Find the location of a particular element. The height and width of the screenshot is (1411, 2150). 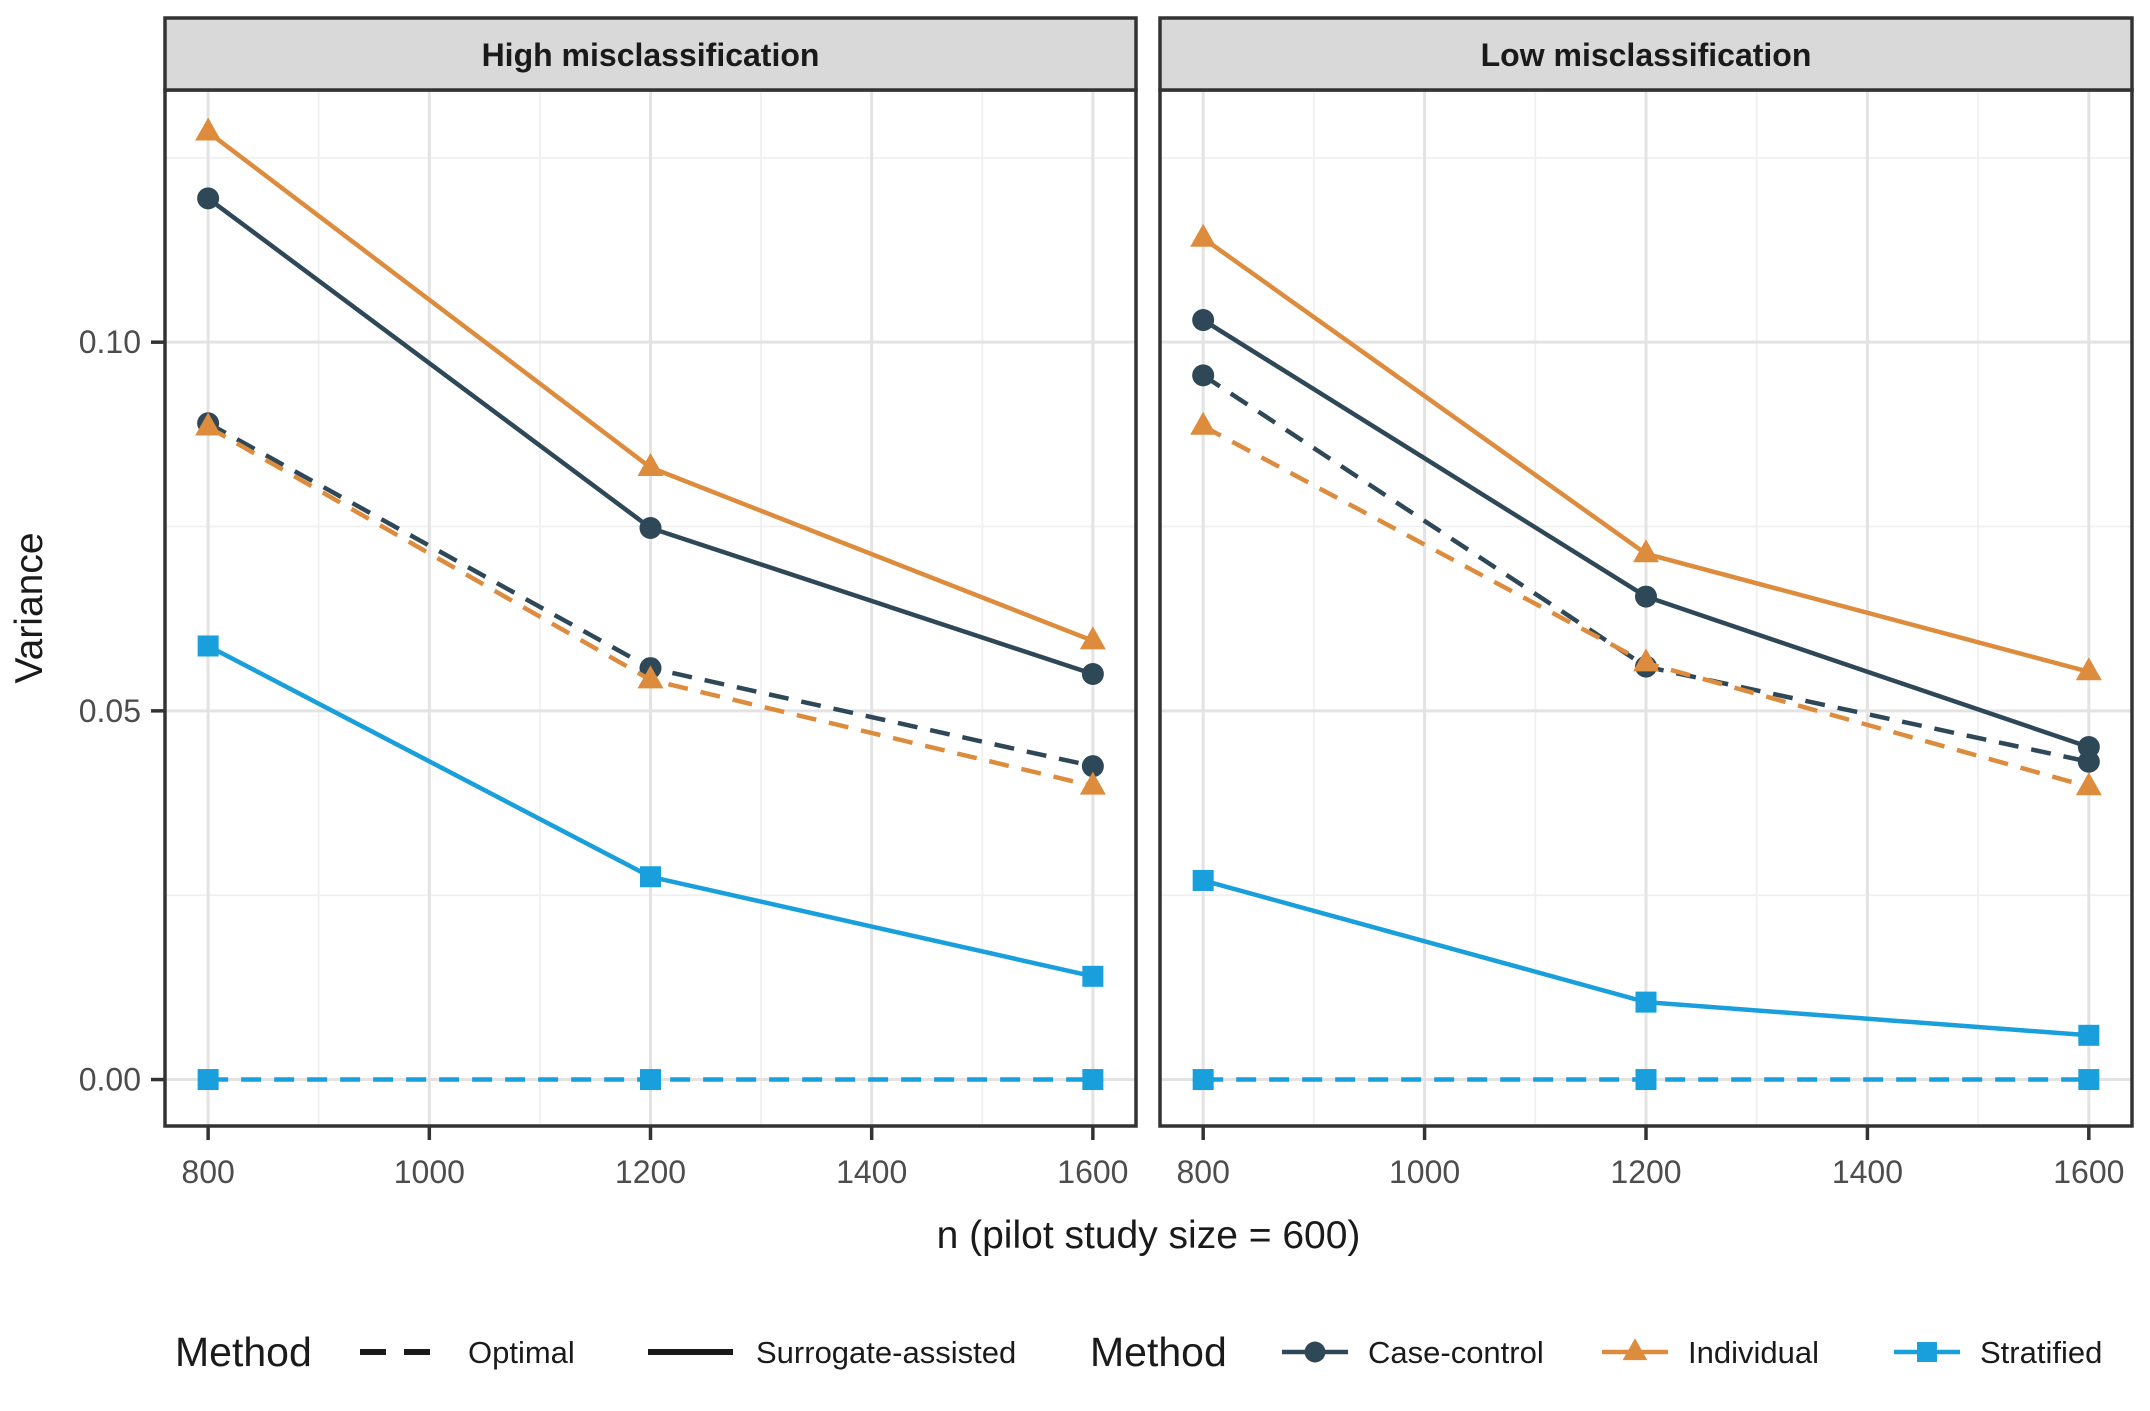

facet-strip-label: High misclassification is located at coordinates (651, 55).